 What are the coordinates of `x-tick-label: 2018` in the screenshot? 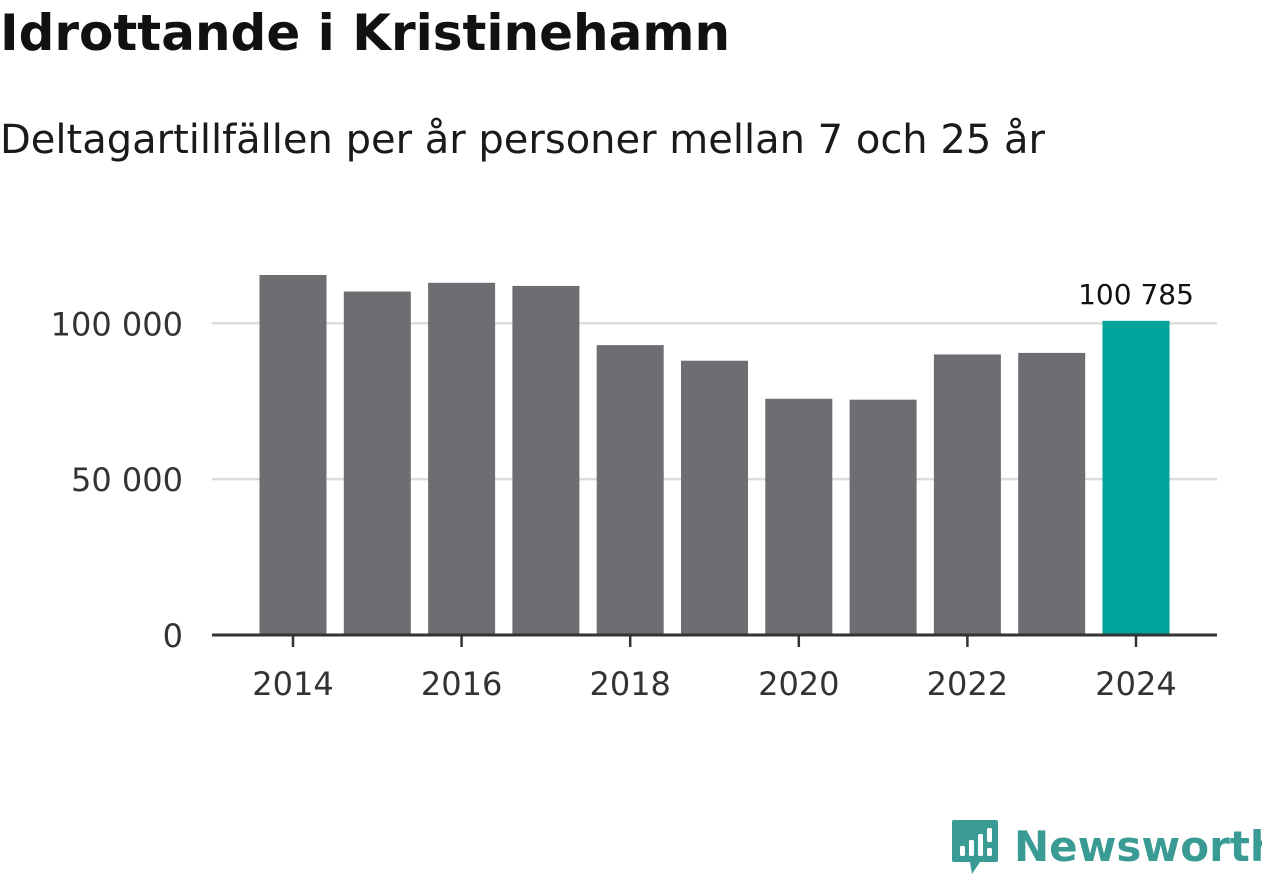 It's located at (629, 684).